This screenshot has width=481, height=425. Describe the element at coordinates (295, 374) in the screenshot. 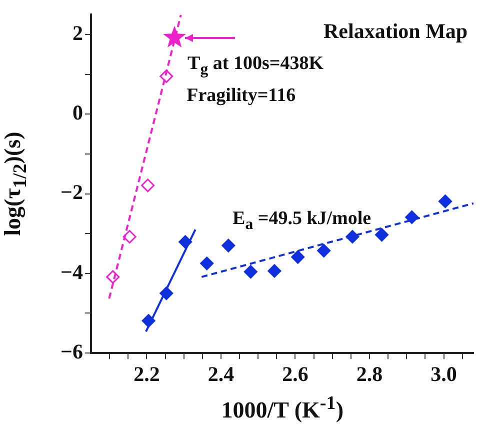

I see `x-tick-label: 2.6` at that location.